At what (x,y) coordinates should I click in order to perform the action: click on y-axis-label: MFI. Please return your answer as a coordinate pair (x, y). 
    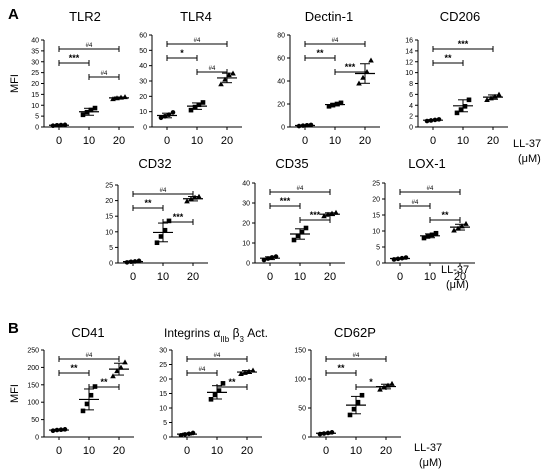
    Looking at the image, I should click on (15, 393).